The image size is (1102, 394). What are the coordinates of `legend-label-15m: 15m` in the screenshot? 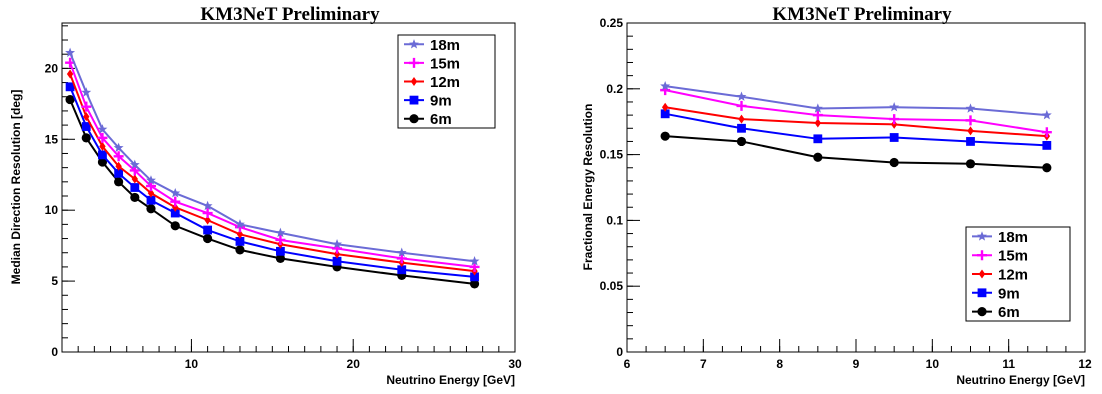 It's located at (1013, 256).